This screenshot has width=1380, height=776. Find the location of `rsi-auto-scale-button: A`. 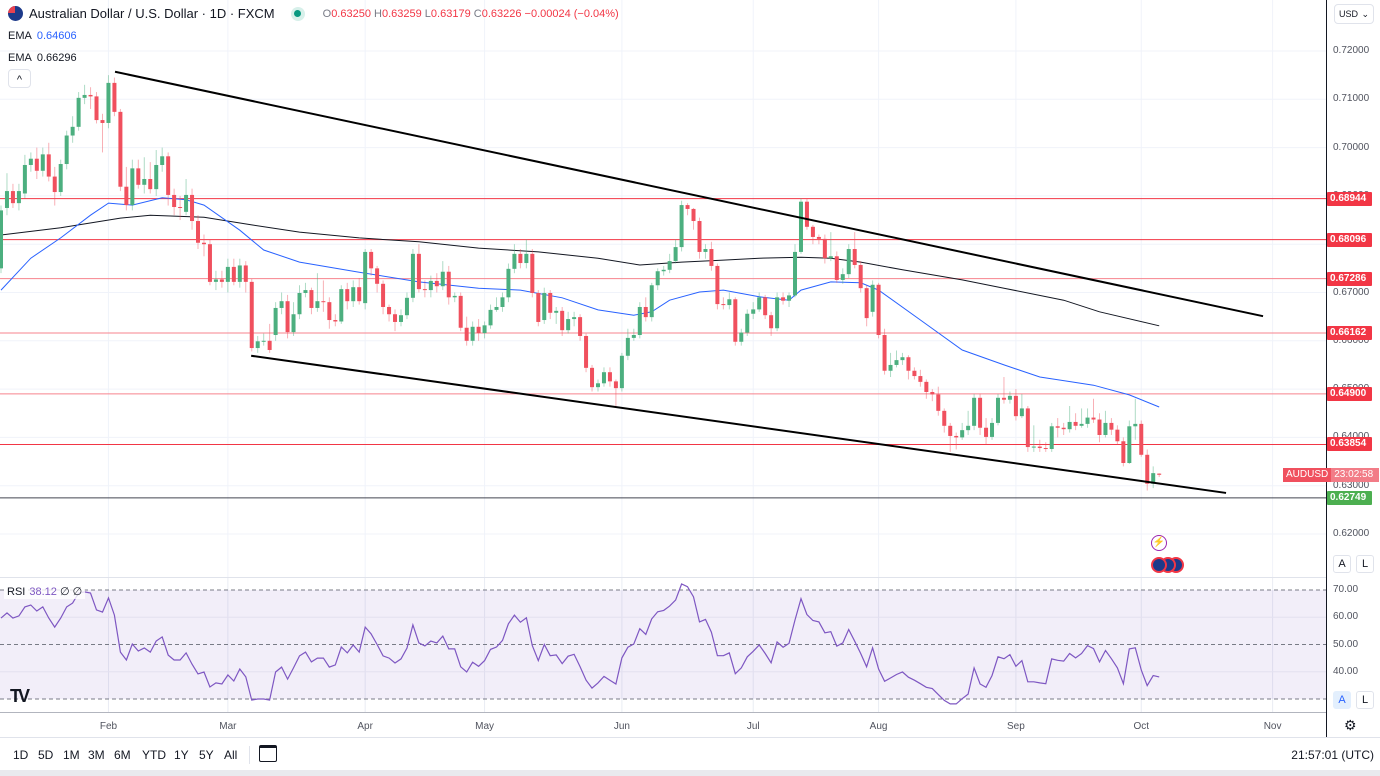

rsi-auto-scale-button: A is located at coordinates (1342, 700).